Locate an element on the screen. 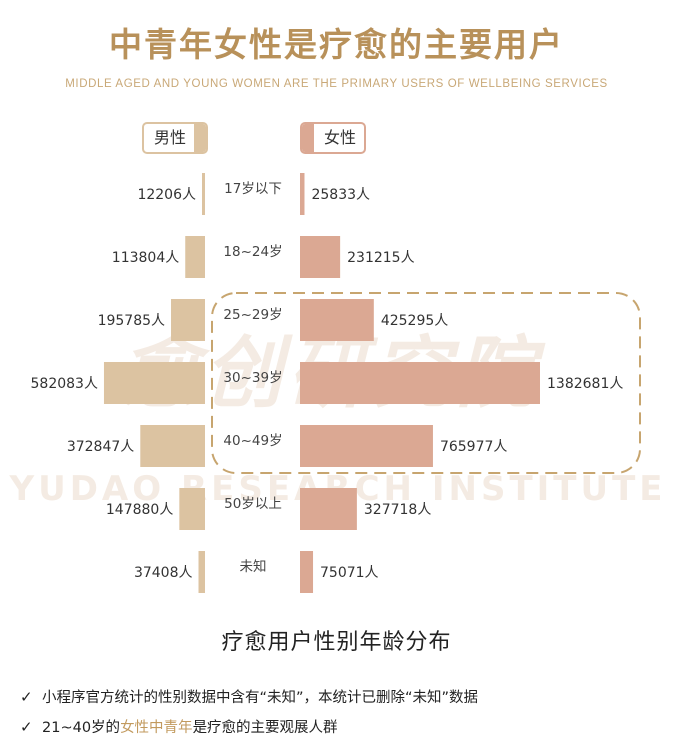 This screenshot has height=750, width=673. category-label: 50岁以上 is located at coordinates (253, 504).